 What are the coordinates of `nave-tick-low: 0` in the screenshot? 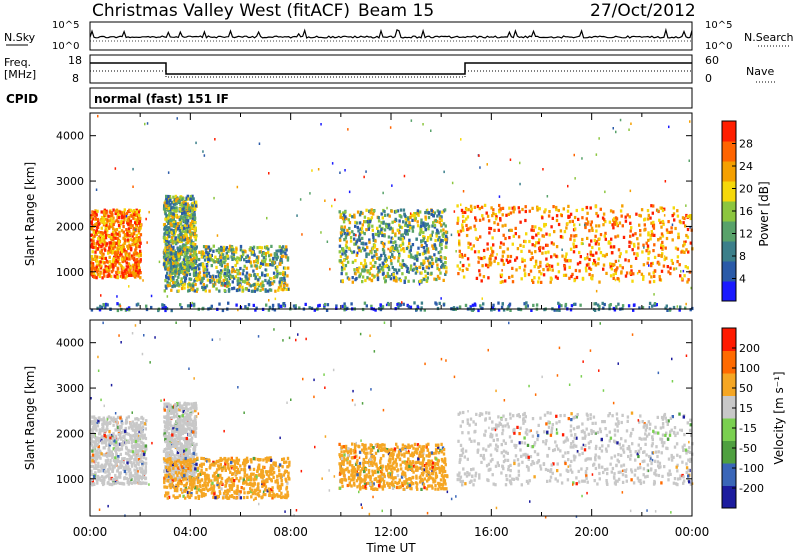 It's located at (708, 78).